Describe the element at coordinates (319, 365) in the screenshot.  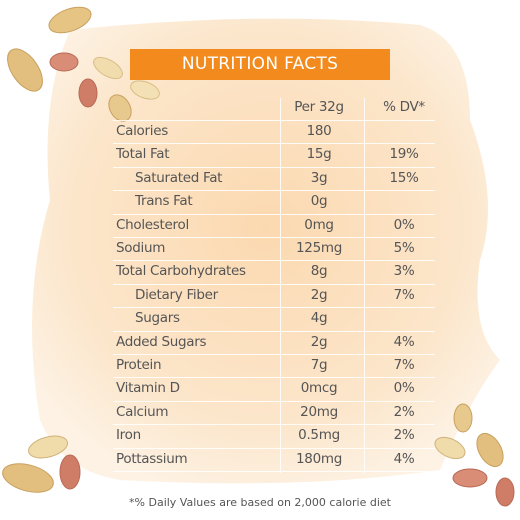
I see `row-amount: 7g` at that location.